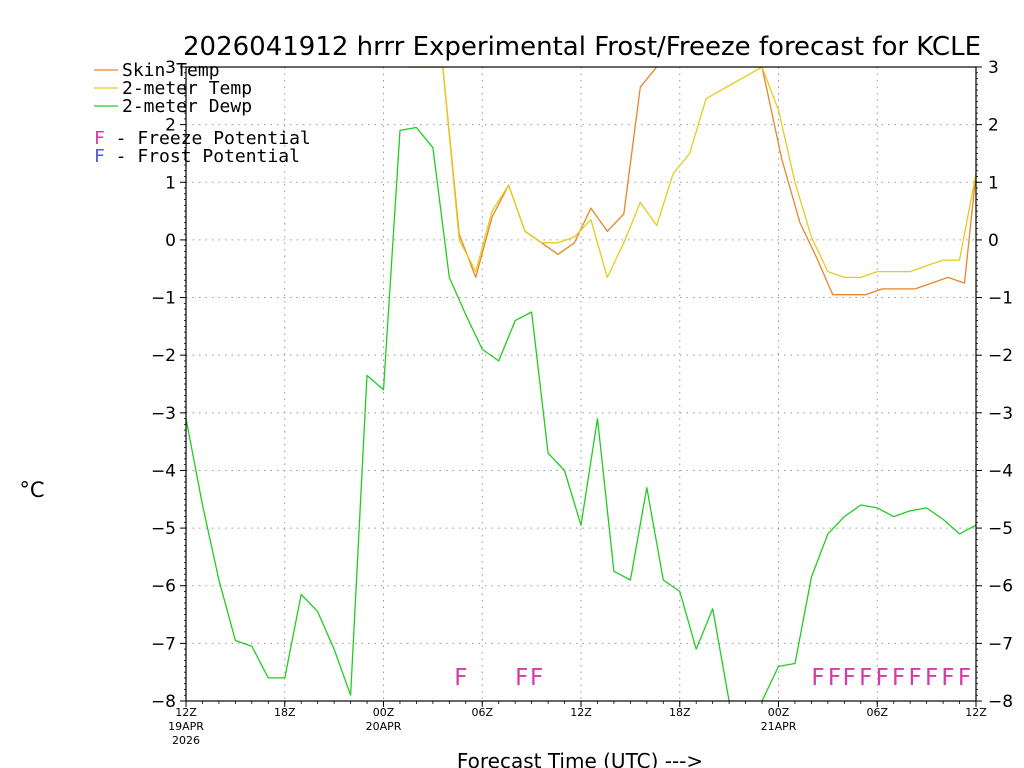  What do you see at coordinates (170, 183) in the screenshot?
I see `y-tick-label: 1` at bounding box center [170, 183].